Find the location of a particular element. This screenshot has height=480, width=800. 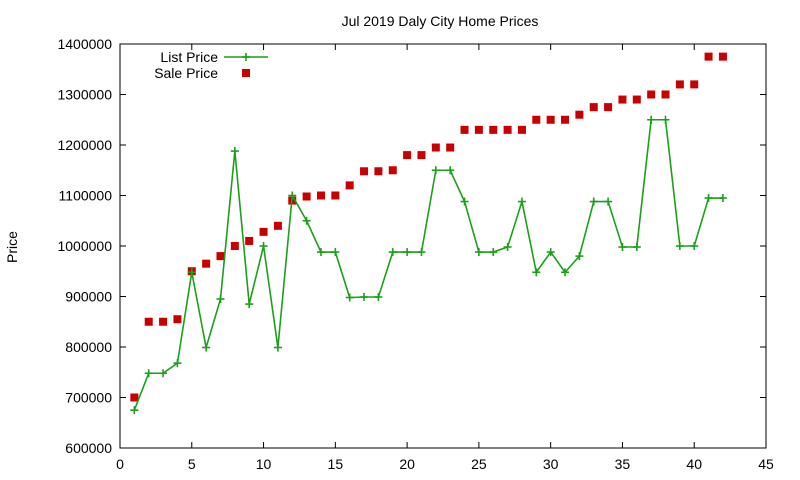

y-tick-label: 800000 is located at coordinates (88, 347).